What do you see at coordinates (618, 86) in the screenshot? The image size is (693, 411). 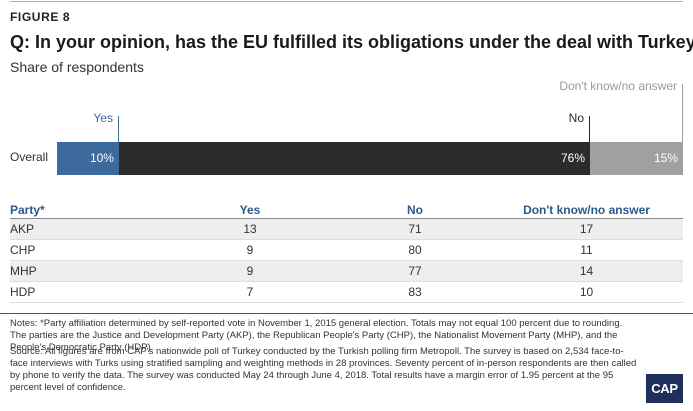 I see `series-label-dont-know: Don't know/no answer` at bounding box center [618, 86].